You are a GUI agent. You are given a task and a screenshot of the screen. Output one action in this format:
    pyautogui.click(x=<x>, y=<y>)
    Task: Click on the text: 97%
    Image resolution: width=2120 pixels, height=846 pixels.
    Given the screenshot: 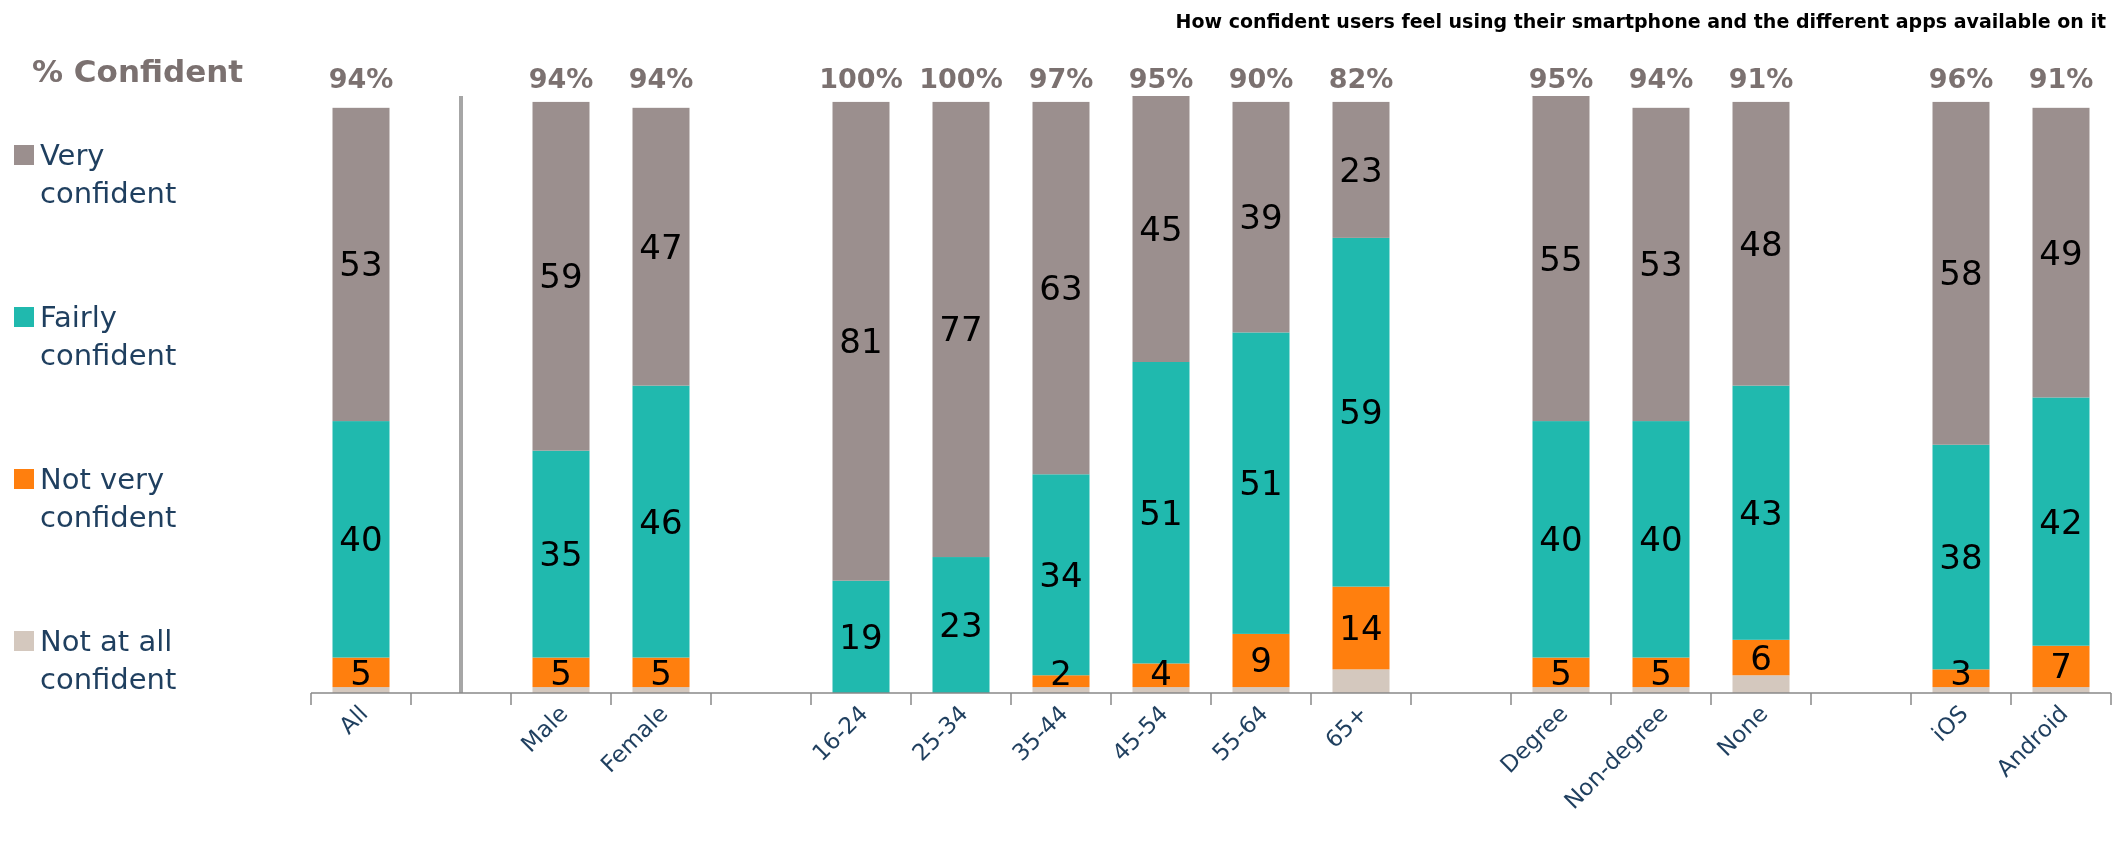 What is the action you would take?
    pyautogui.click(x=1061, y=78)
    